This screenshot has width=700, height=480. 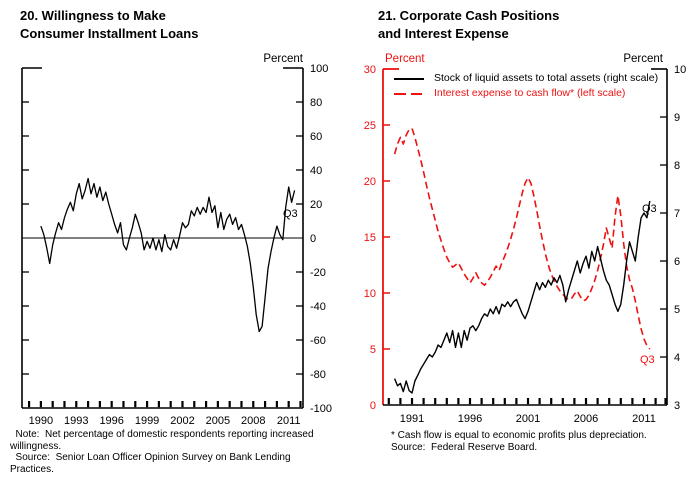 What do you see at coordinates (443, 33) in the screenshot?
I see `chart21-title-line2: and Interest Expense` at bounding box center [443, 33].